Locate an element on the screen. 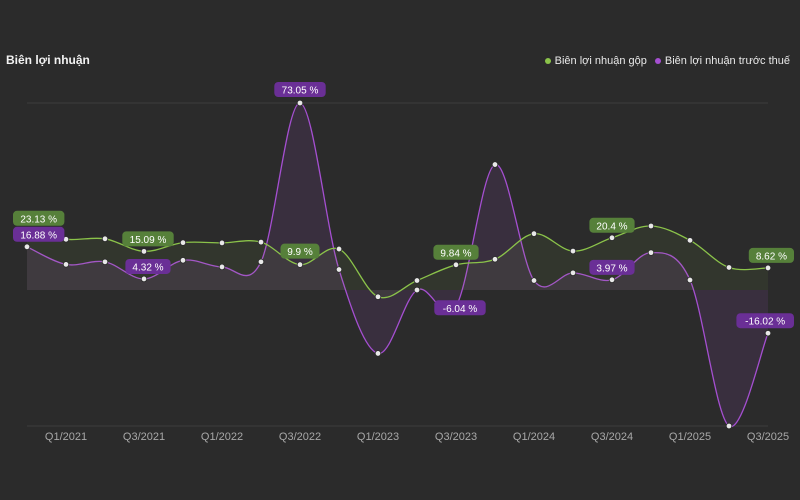 Image resolution: width=800 pixels, height=500 pixels. data-label-1-3: 4.32 % is located at coordinates (147, 267).